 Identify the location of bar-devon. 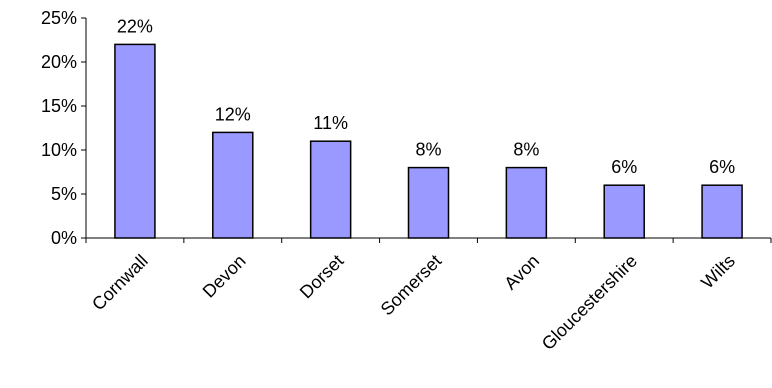
(233, 185).